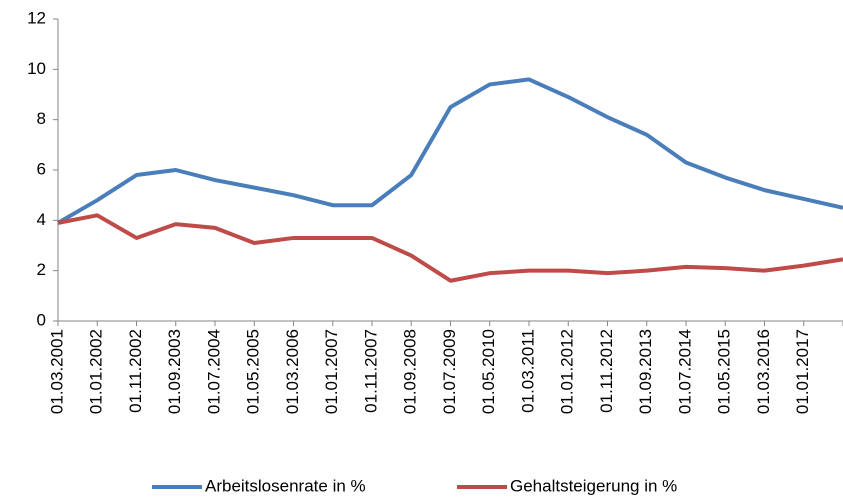 Image resolution: width=843 pixels, height=502 pixels. I want to click on y-tick-label: 8, so click(41, 118).